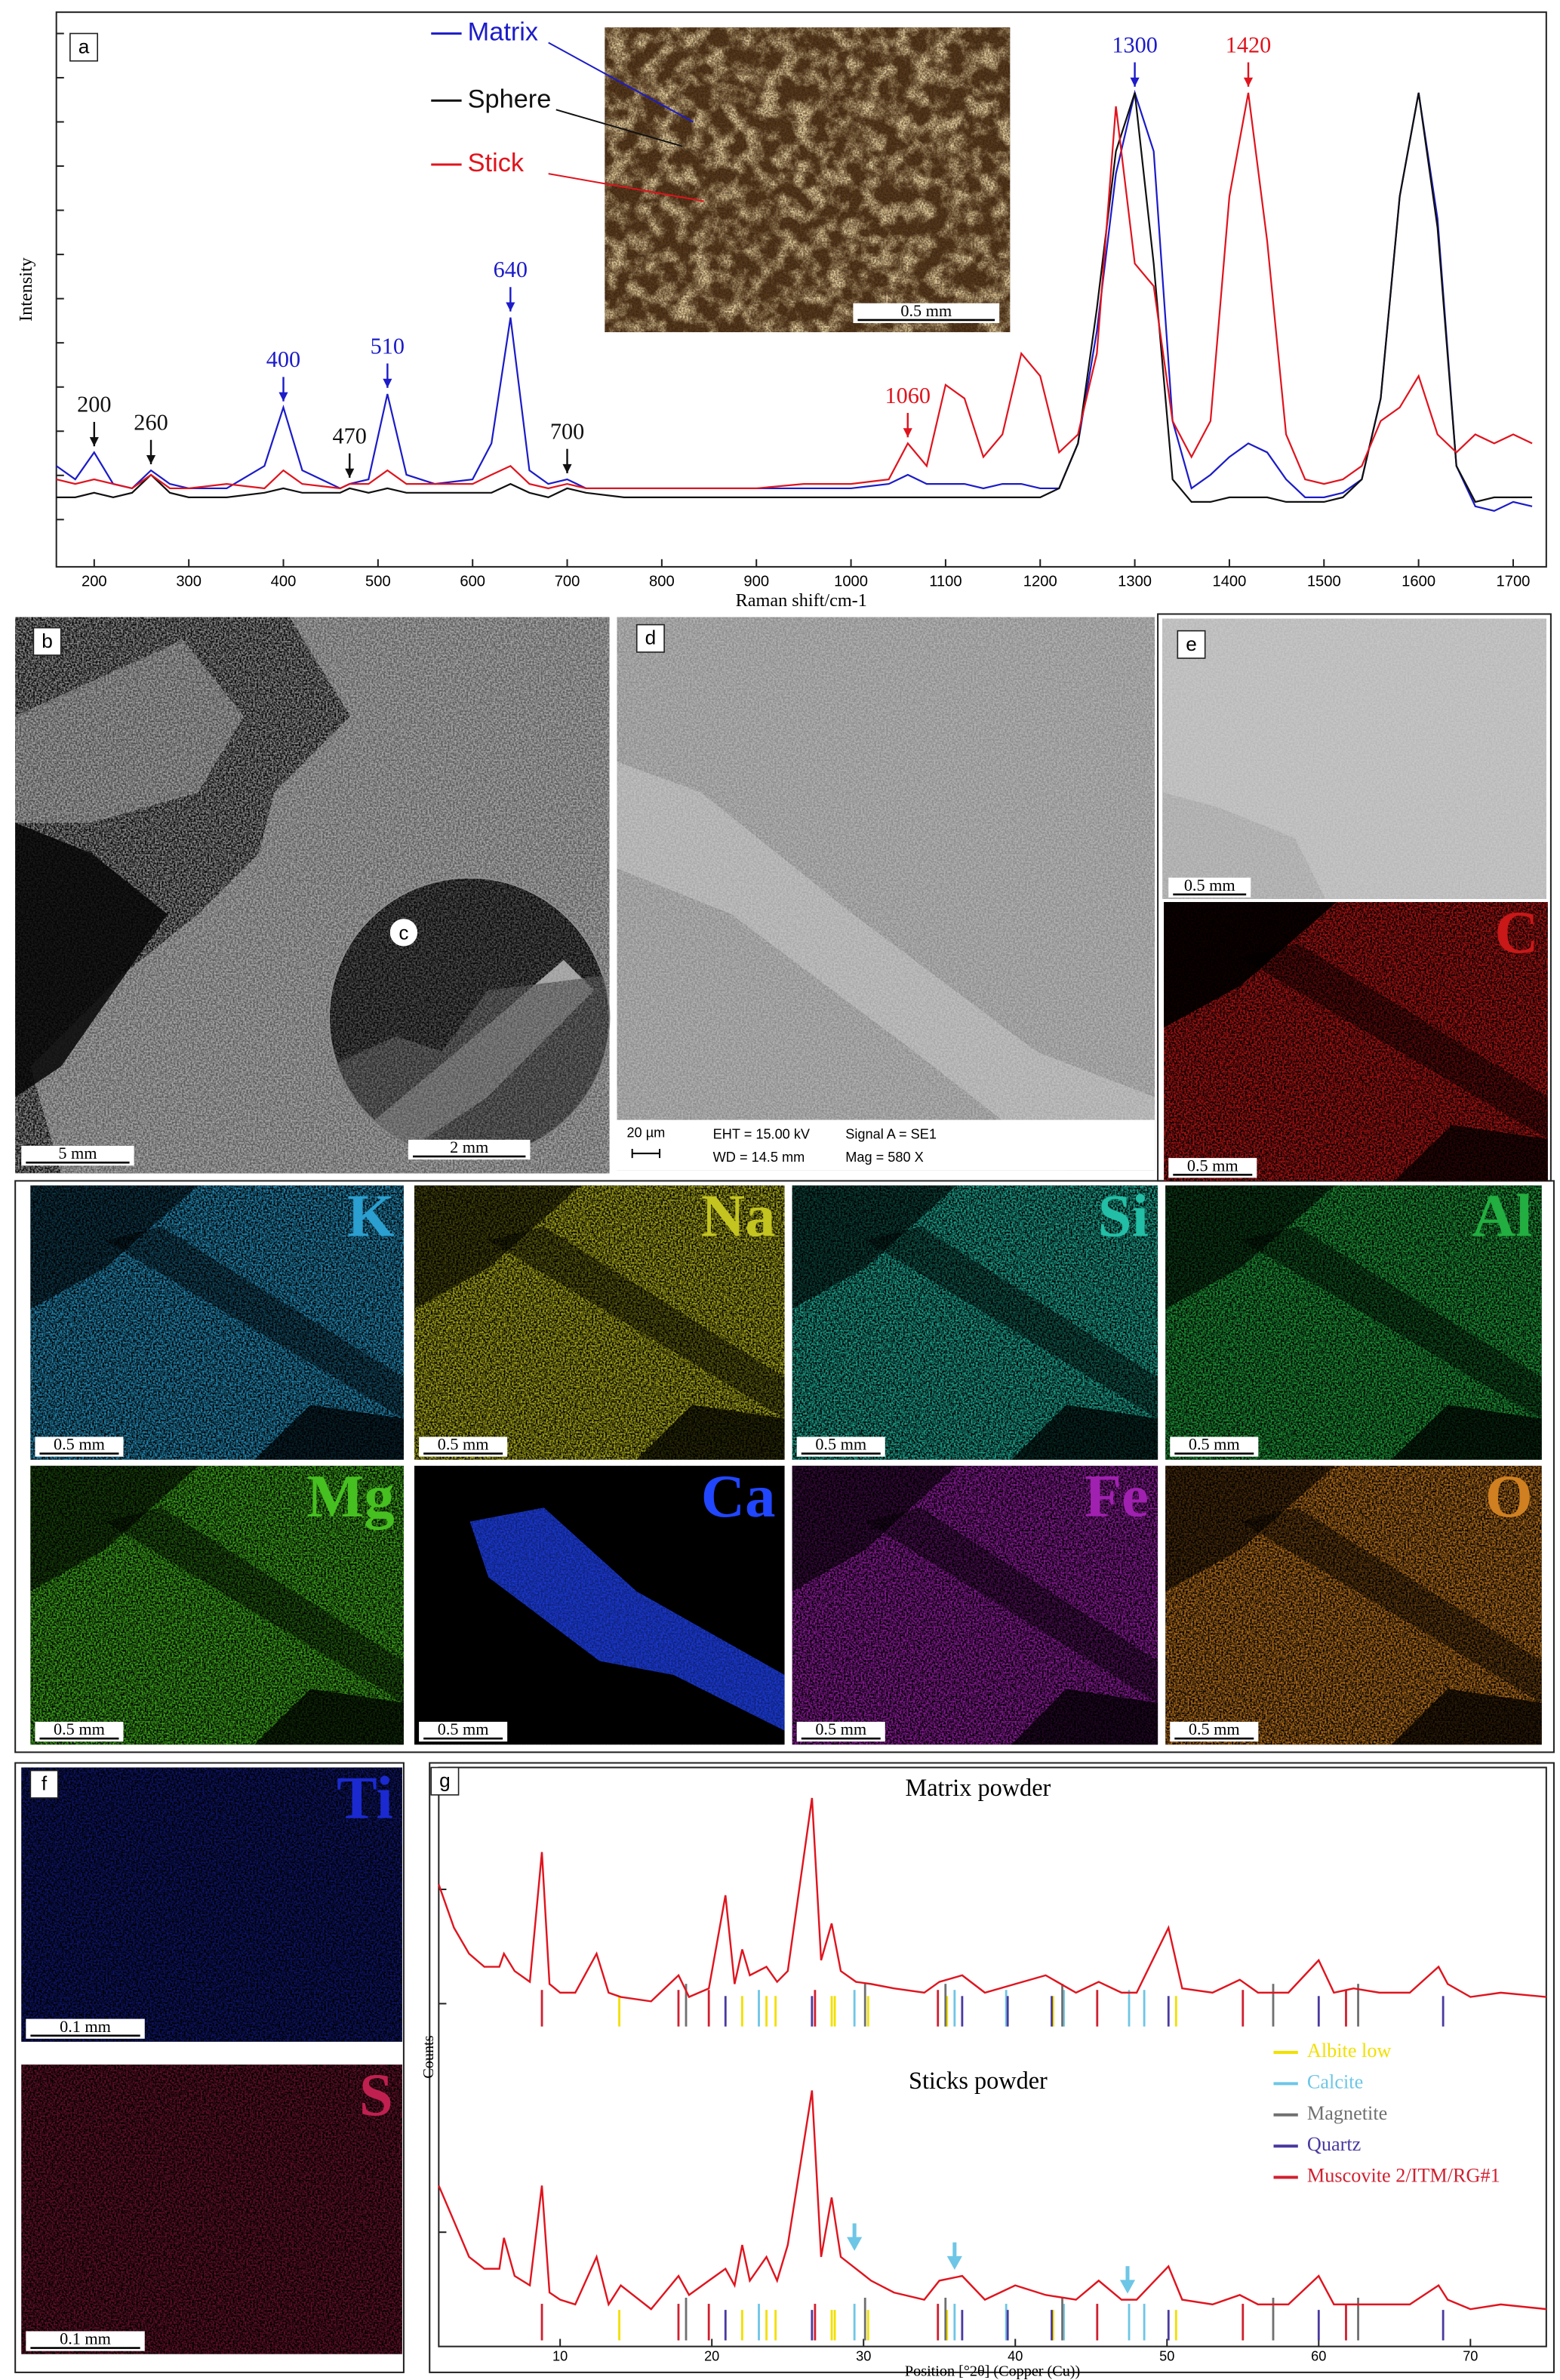 Image resolution: width=1560 pixels, height=2380 pixels. What do you see at coordinates (77, 1153) in the screenshot?
I see `scale-bar-label: 5 mm` at bounding box center [77, 1153].